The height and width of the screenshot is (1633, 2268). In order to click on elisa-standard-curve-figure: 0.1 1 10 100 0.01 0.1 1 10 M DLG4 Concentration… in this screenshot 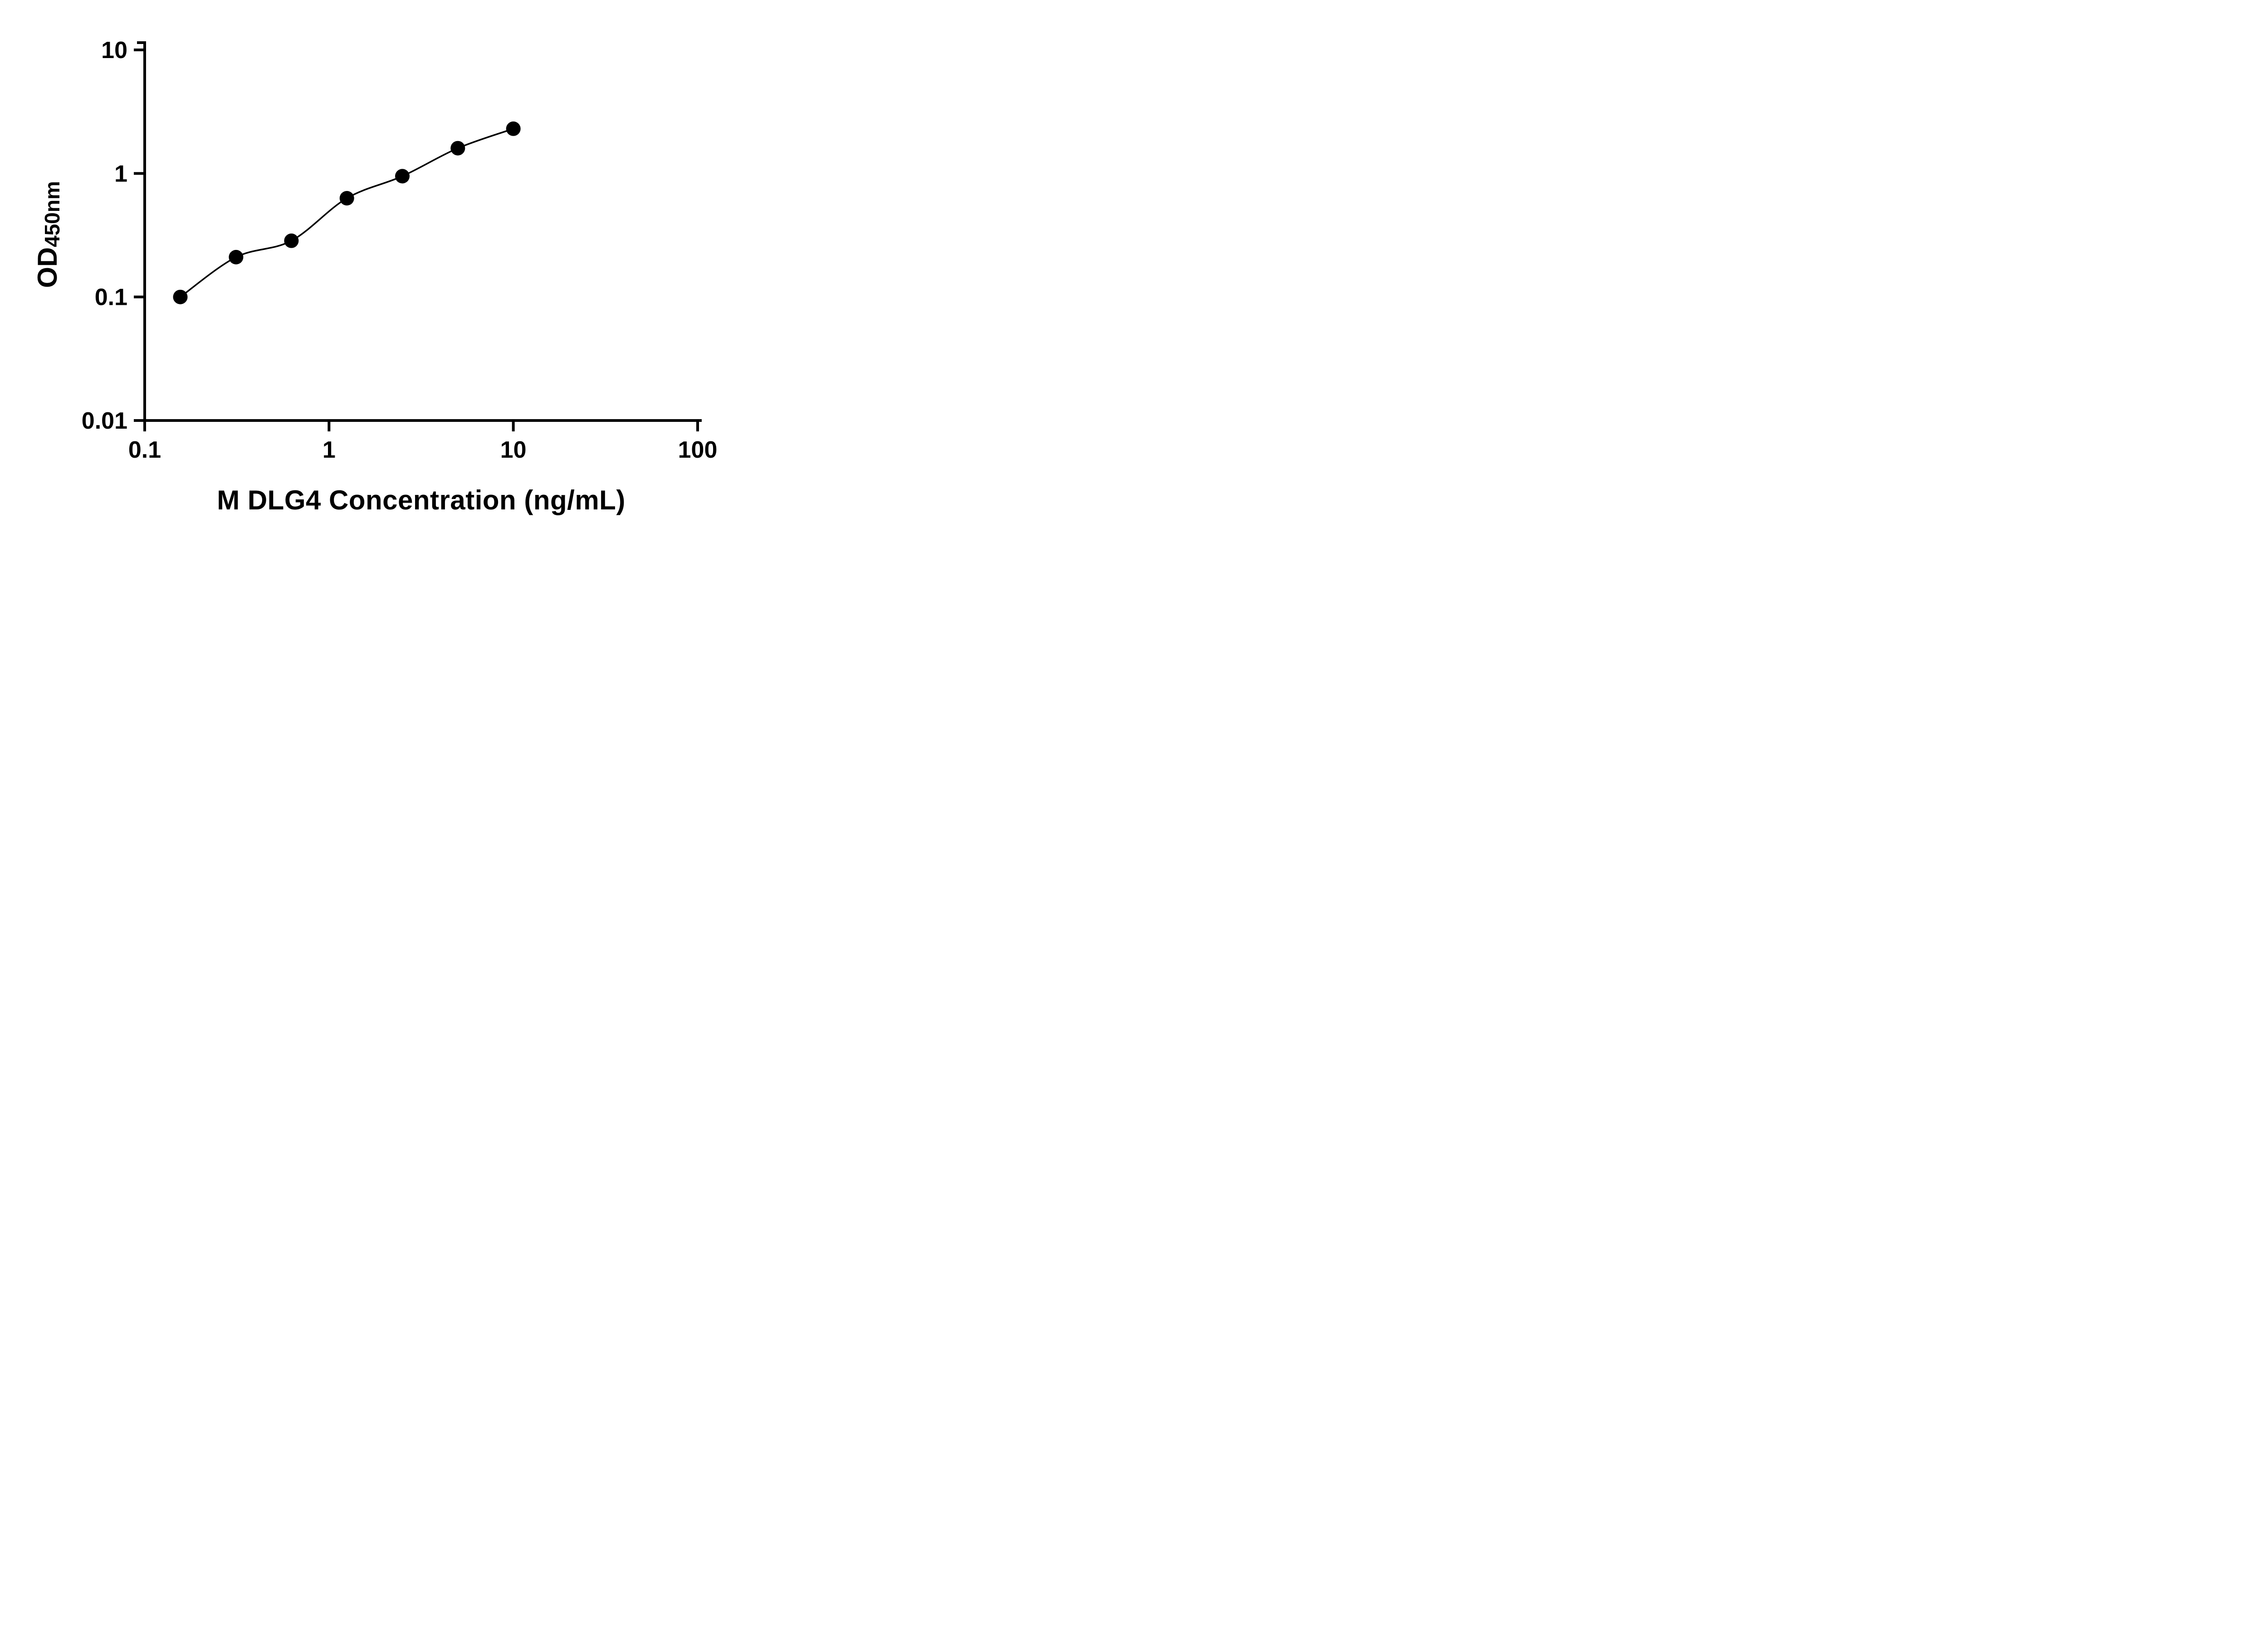, I will do `click(385, 272)`.